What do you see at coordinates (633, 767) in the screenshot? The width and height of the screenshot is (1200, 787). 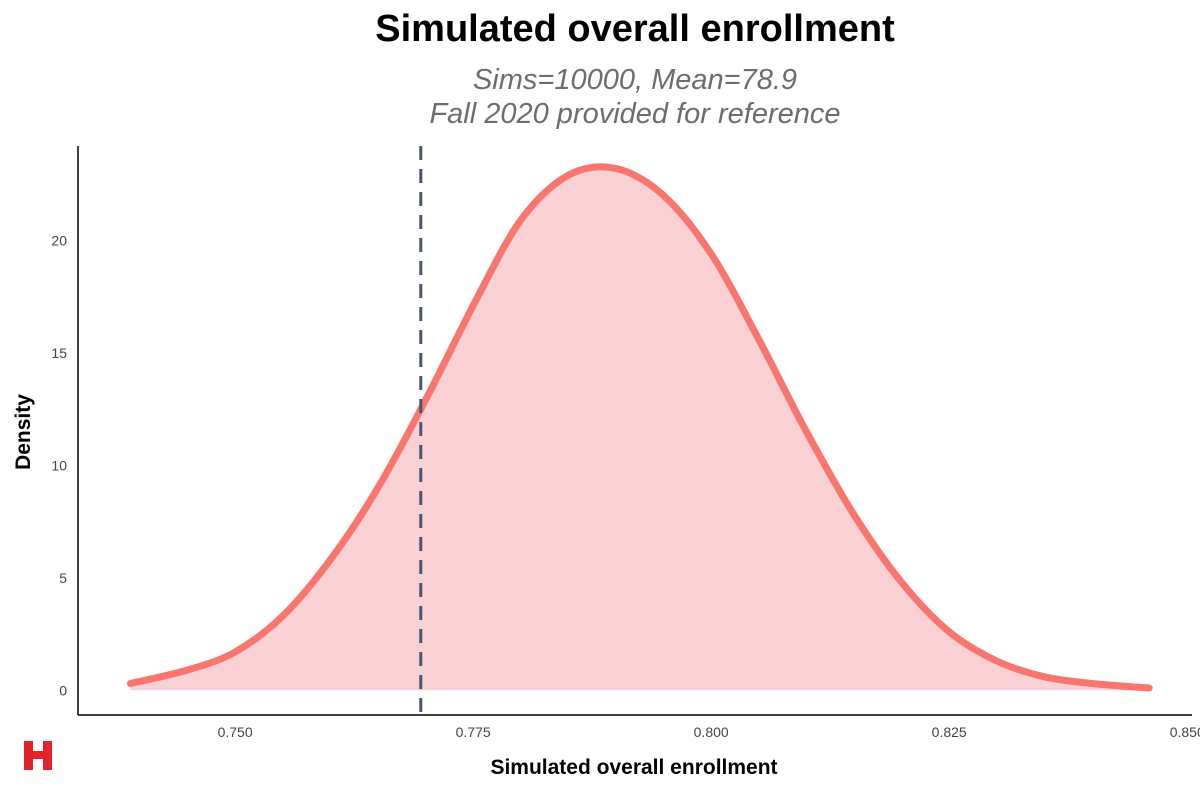 I see `x-axis-title: Simulated overall enrollment` at bounding box center [633, 767].